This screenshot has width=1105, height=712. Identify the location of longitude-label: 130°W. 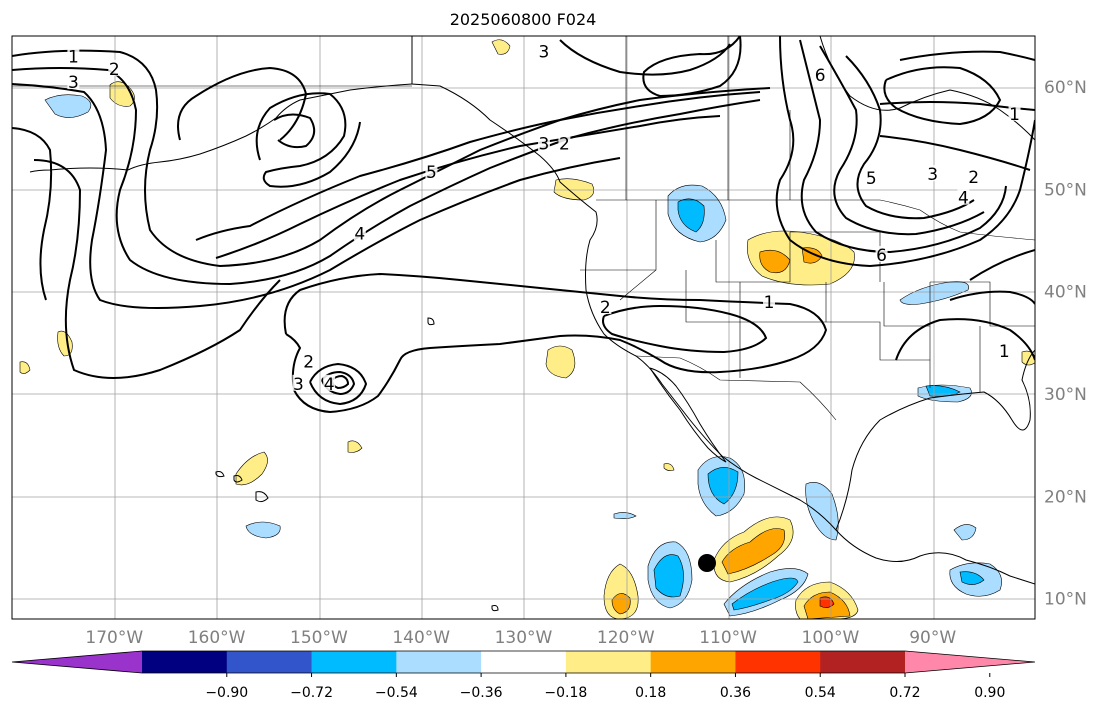
(524, 638).